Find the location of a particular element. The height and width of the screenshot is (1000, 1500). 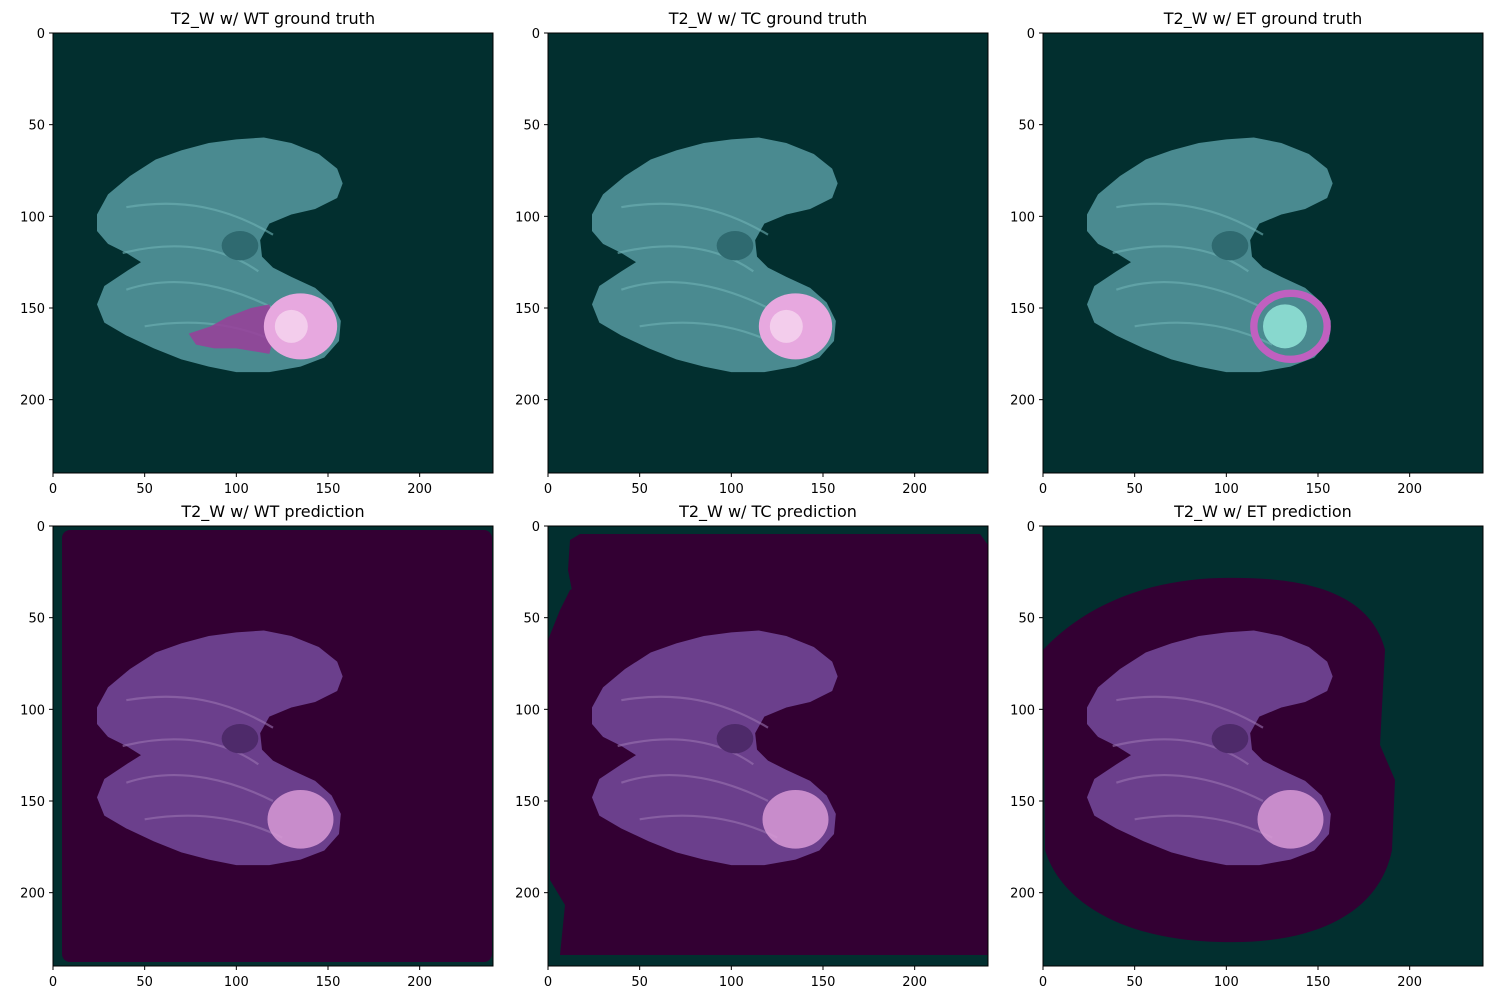

panel-title: T2_W w/ TC prediction is located at coordinates (767, 512).